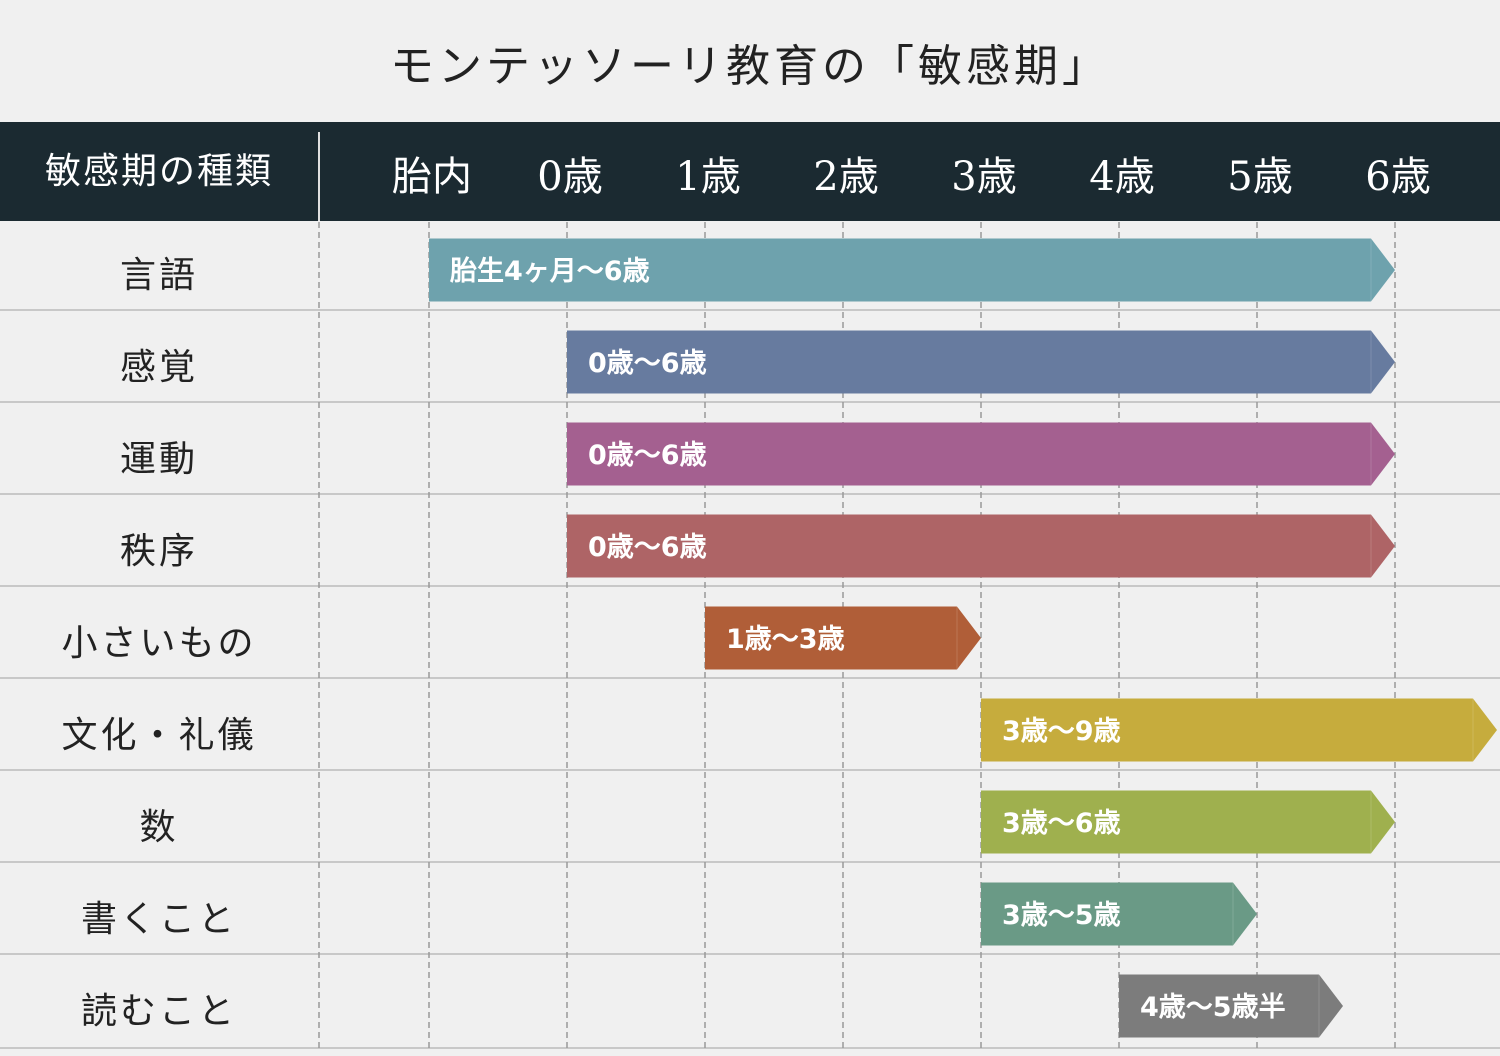  What do you see at coordinates (1061, 915) in the screenshot?
I see `bar-label: 3歳〜5歳` at bounding box center [1061, 915].